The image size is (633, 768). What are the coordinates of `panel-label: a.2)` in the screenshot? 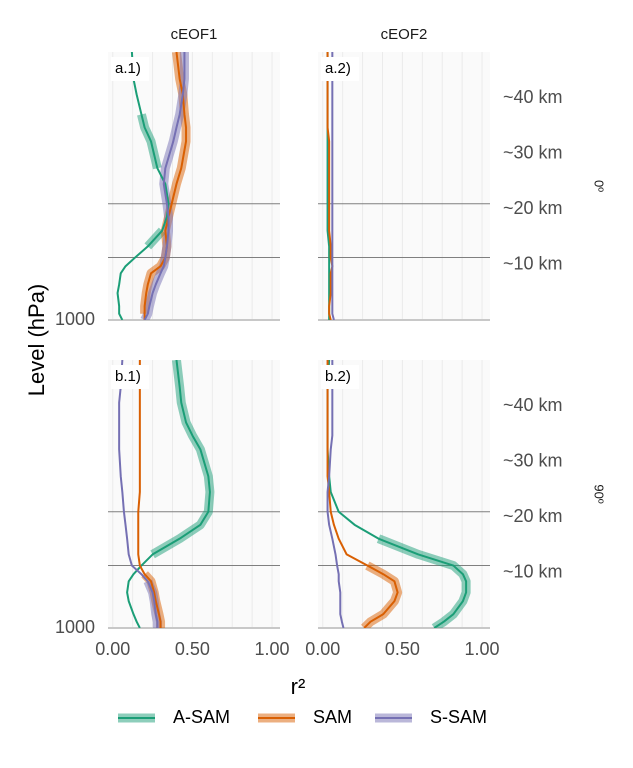 It's located at (338, 68).